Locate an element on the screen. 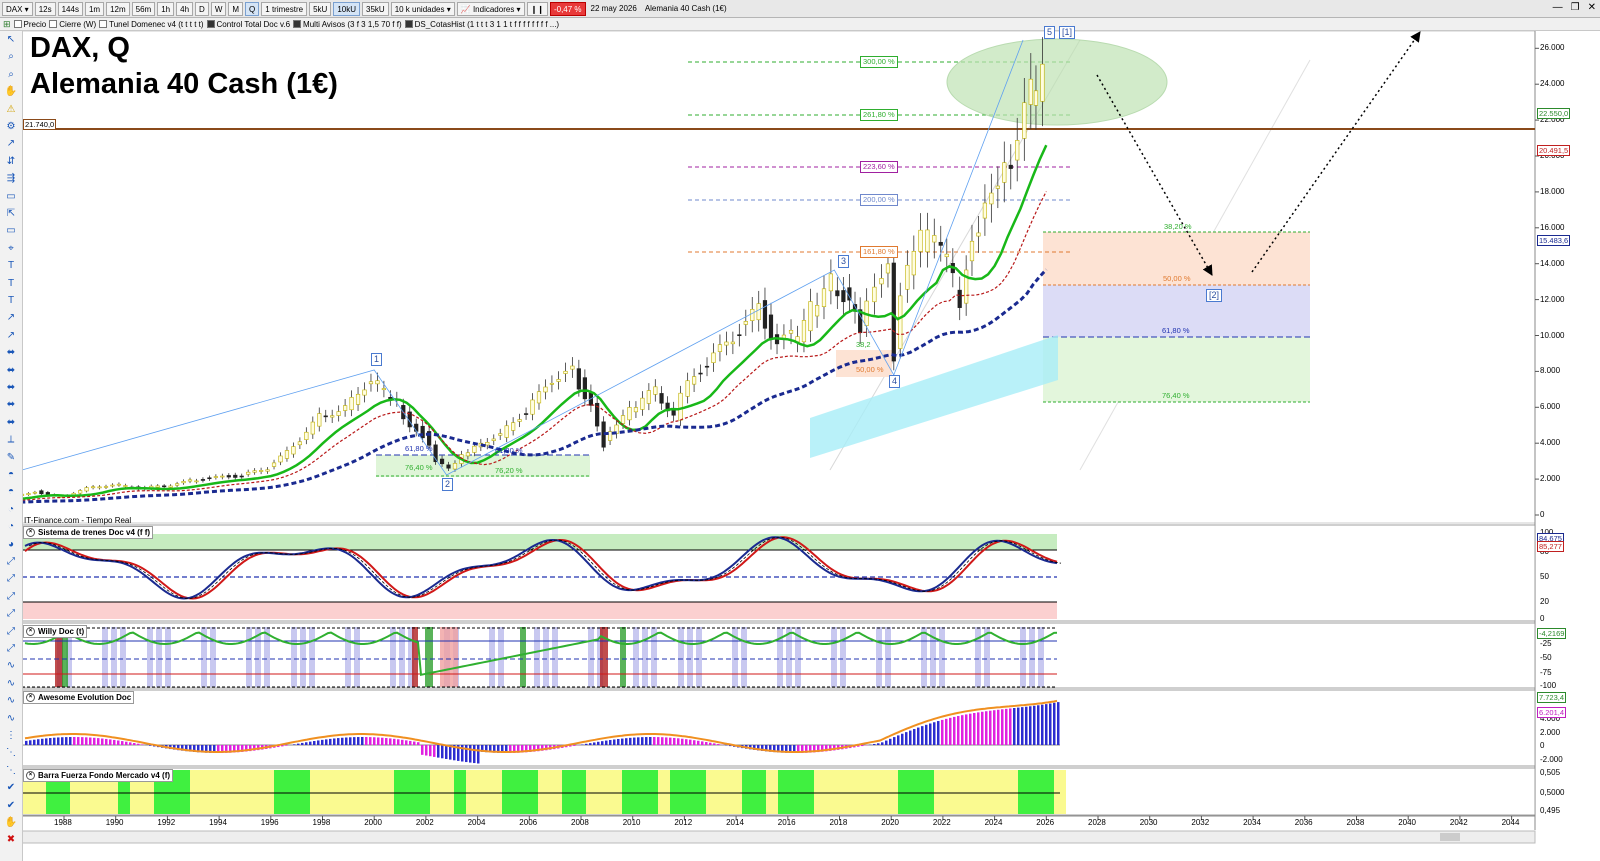  timeframe-button-144s: 144s is located at coordinates (70, 8).